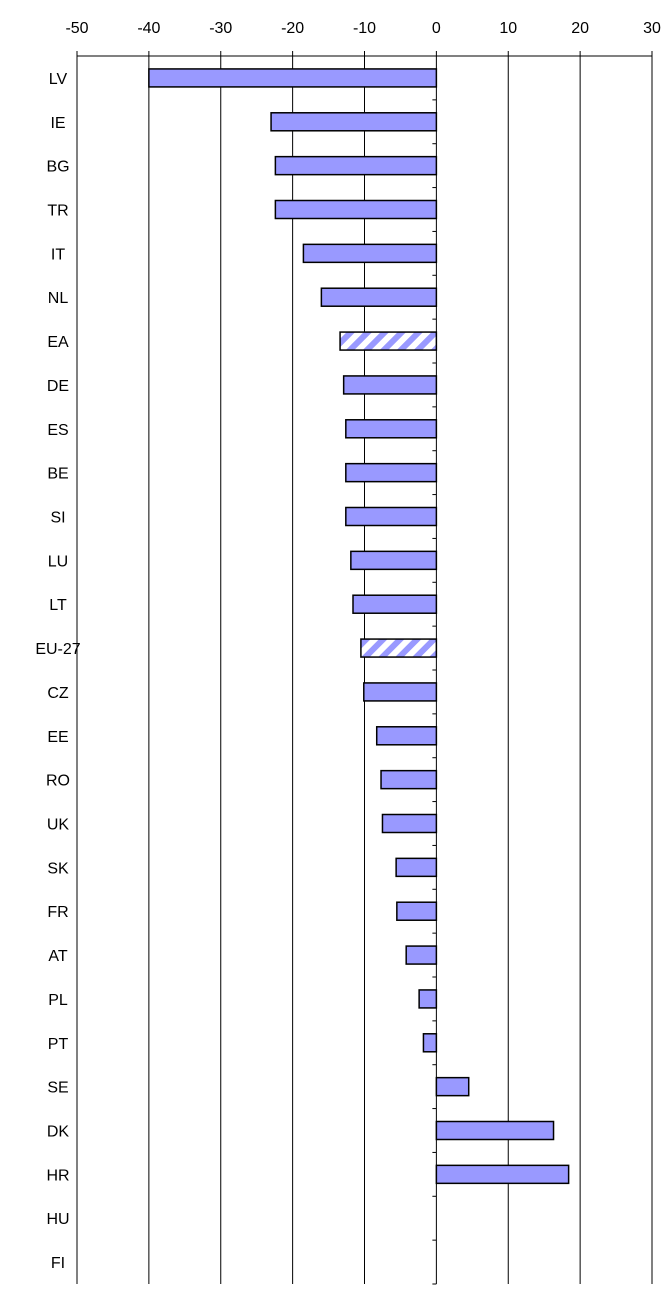  Describe the element at coordinates (58, 561) in the screenshot. I see `category-label: LU` at that location.